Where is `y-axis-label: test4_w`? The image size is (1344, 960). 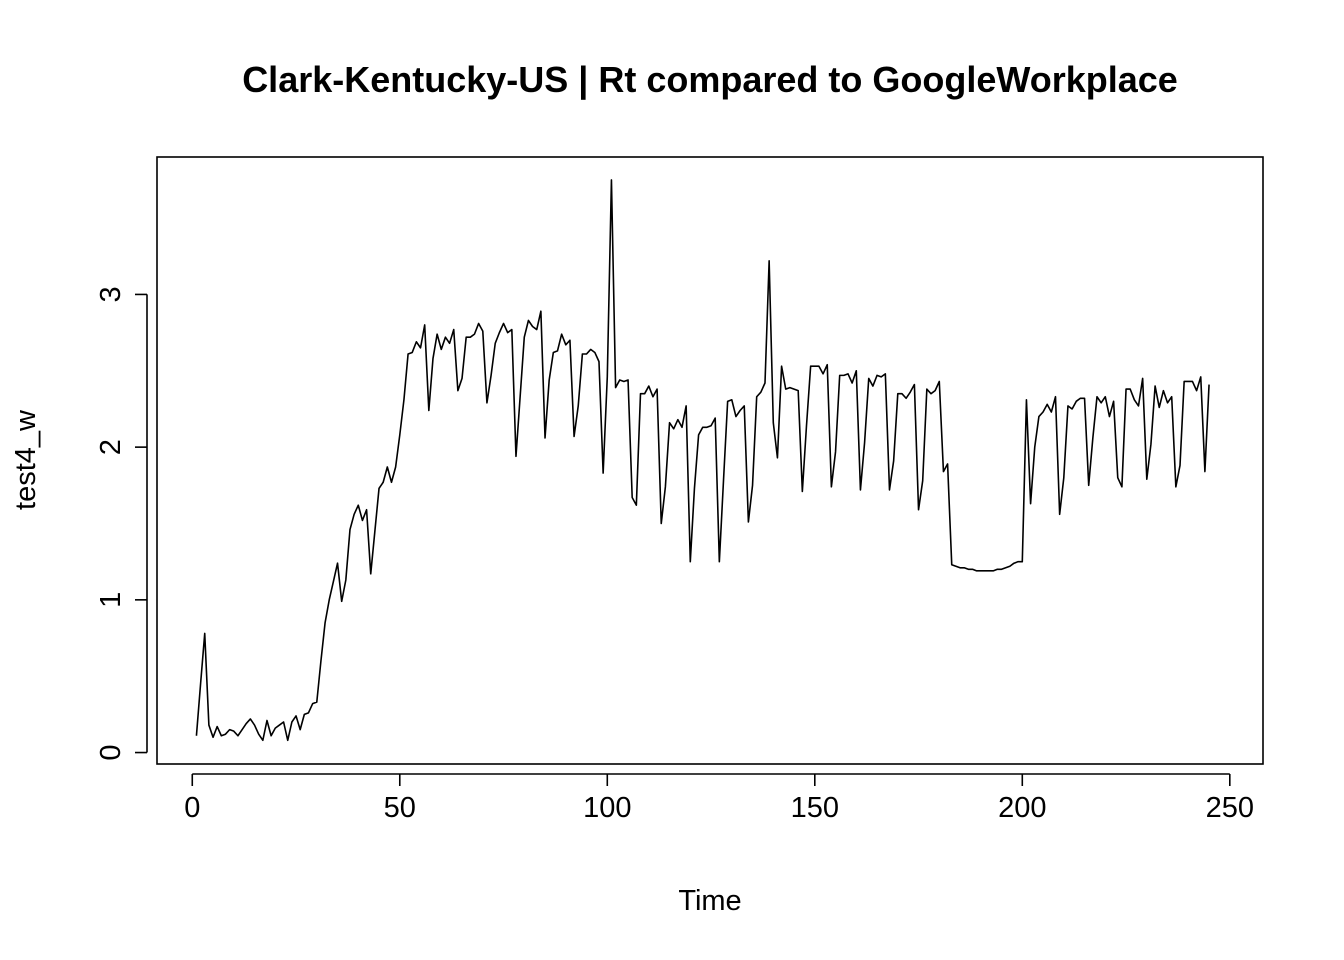
y-axis-label: test4_w is located at coordinates (26, 459).